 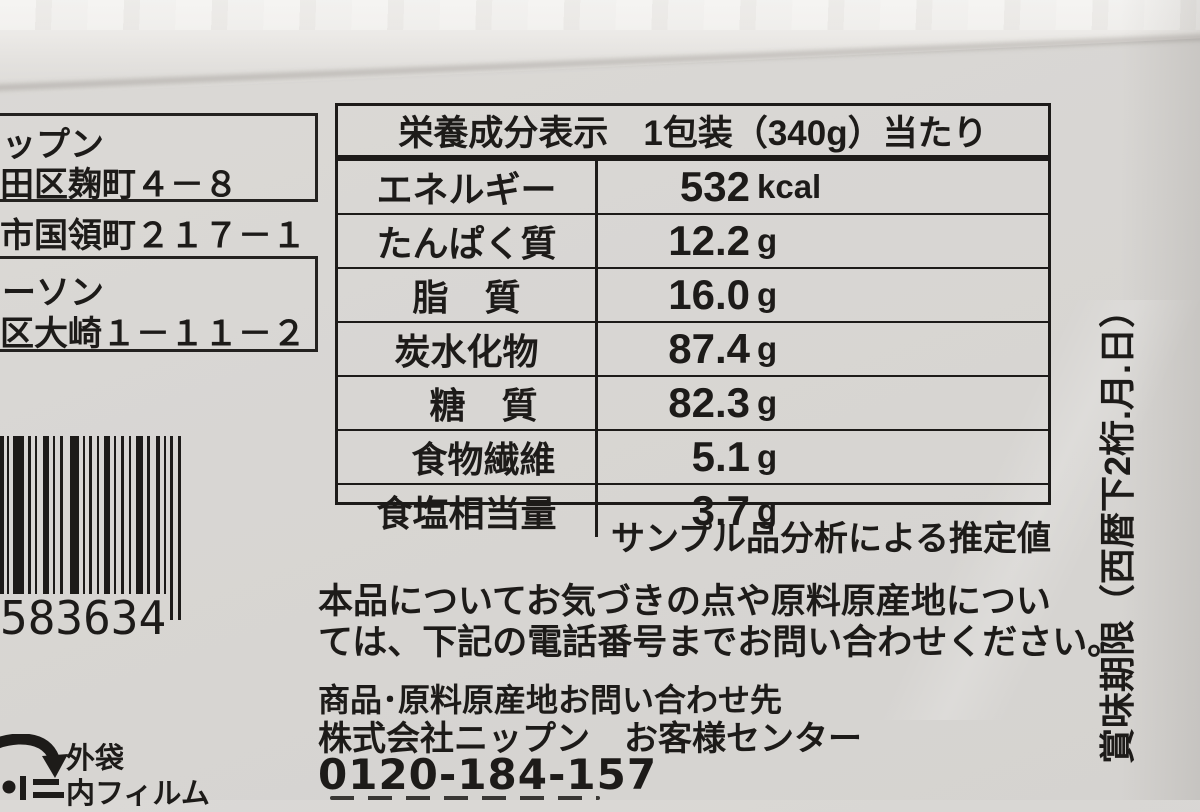 I want to click on nutrient-value: 532 kcal, so click(x=823, y=187).